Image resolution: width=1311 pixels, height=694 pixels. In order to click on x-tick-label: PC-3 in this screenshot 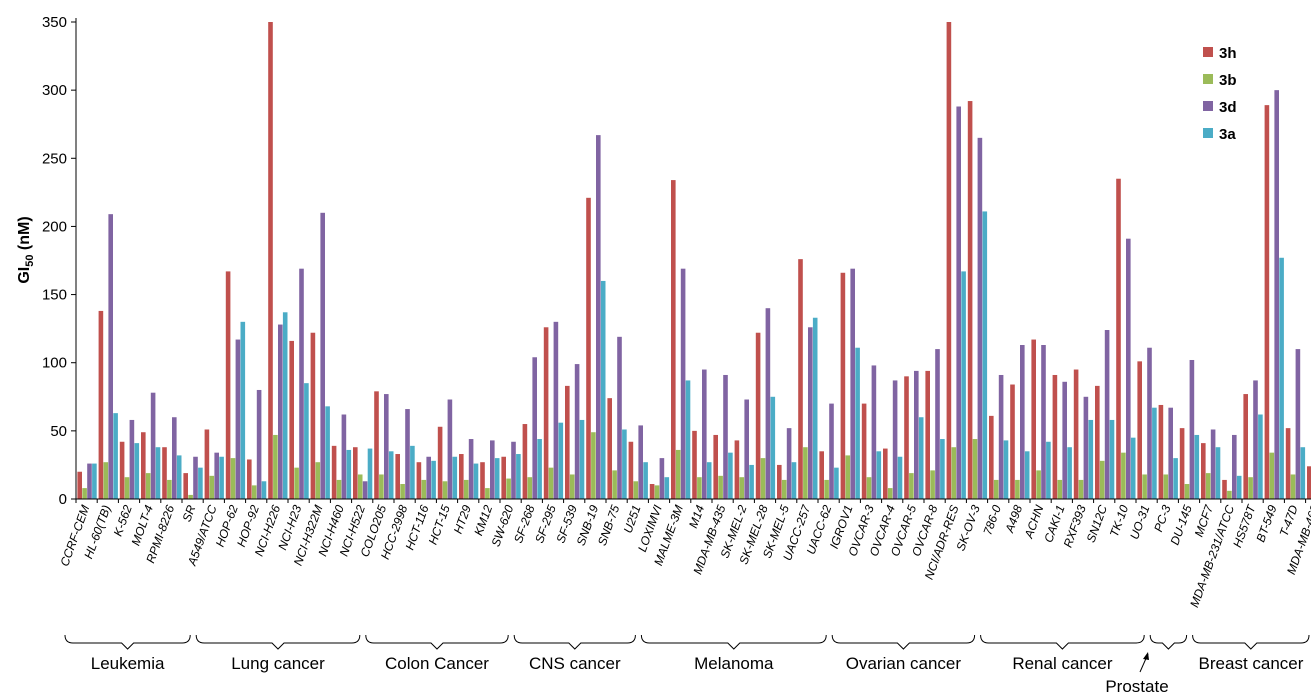, I will do `click(1162, 518)`.